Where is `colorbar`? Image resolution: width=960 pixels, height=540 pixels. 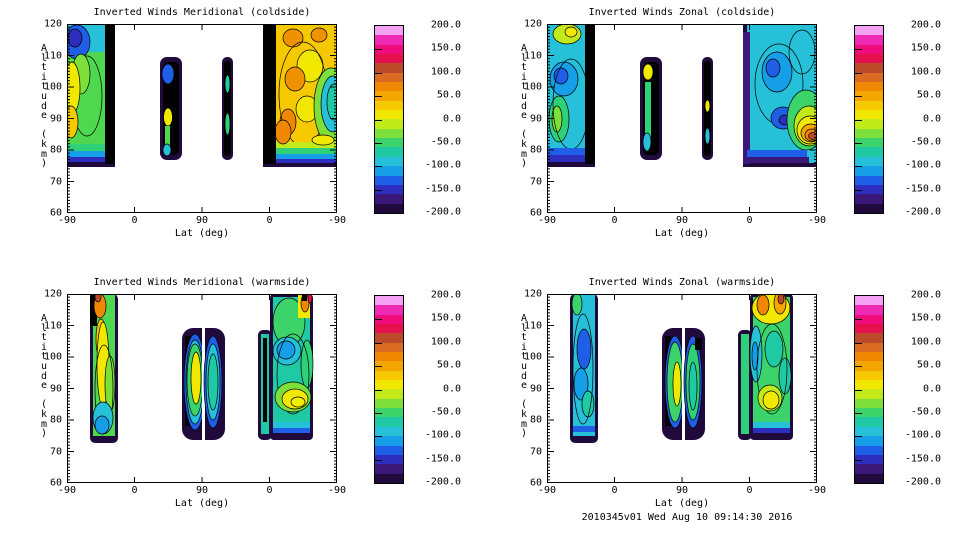
colorbar is located at coordinates (869, 119).